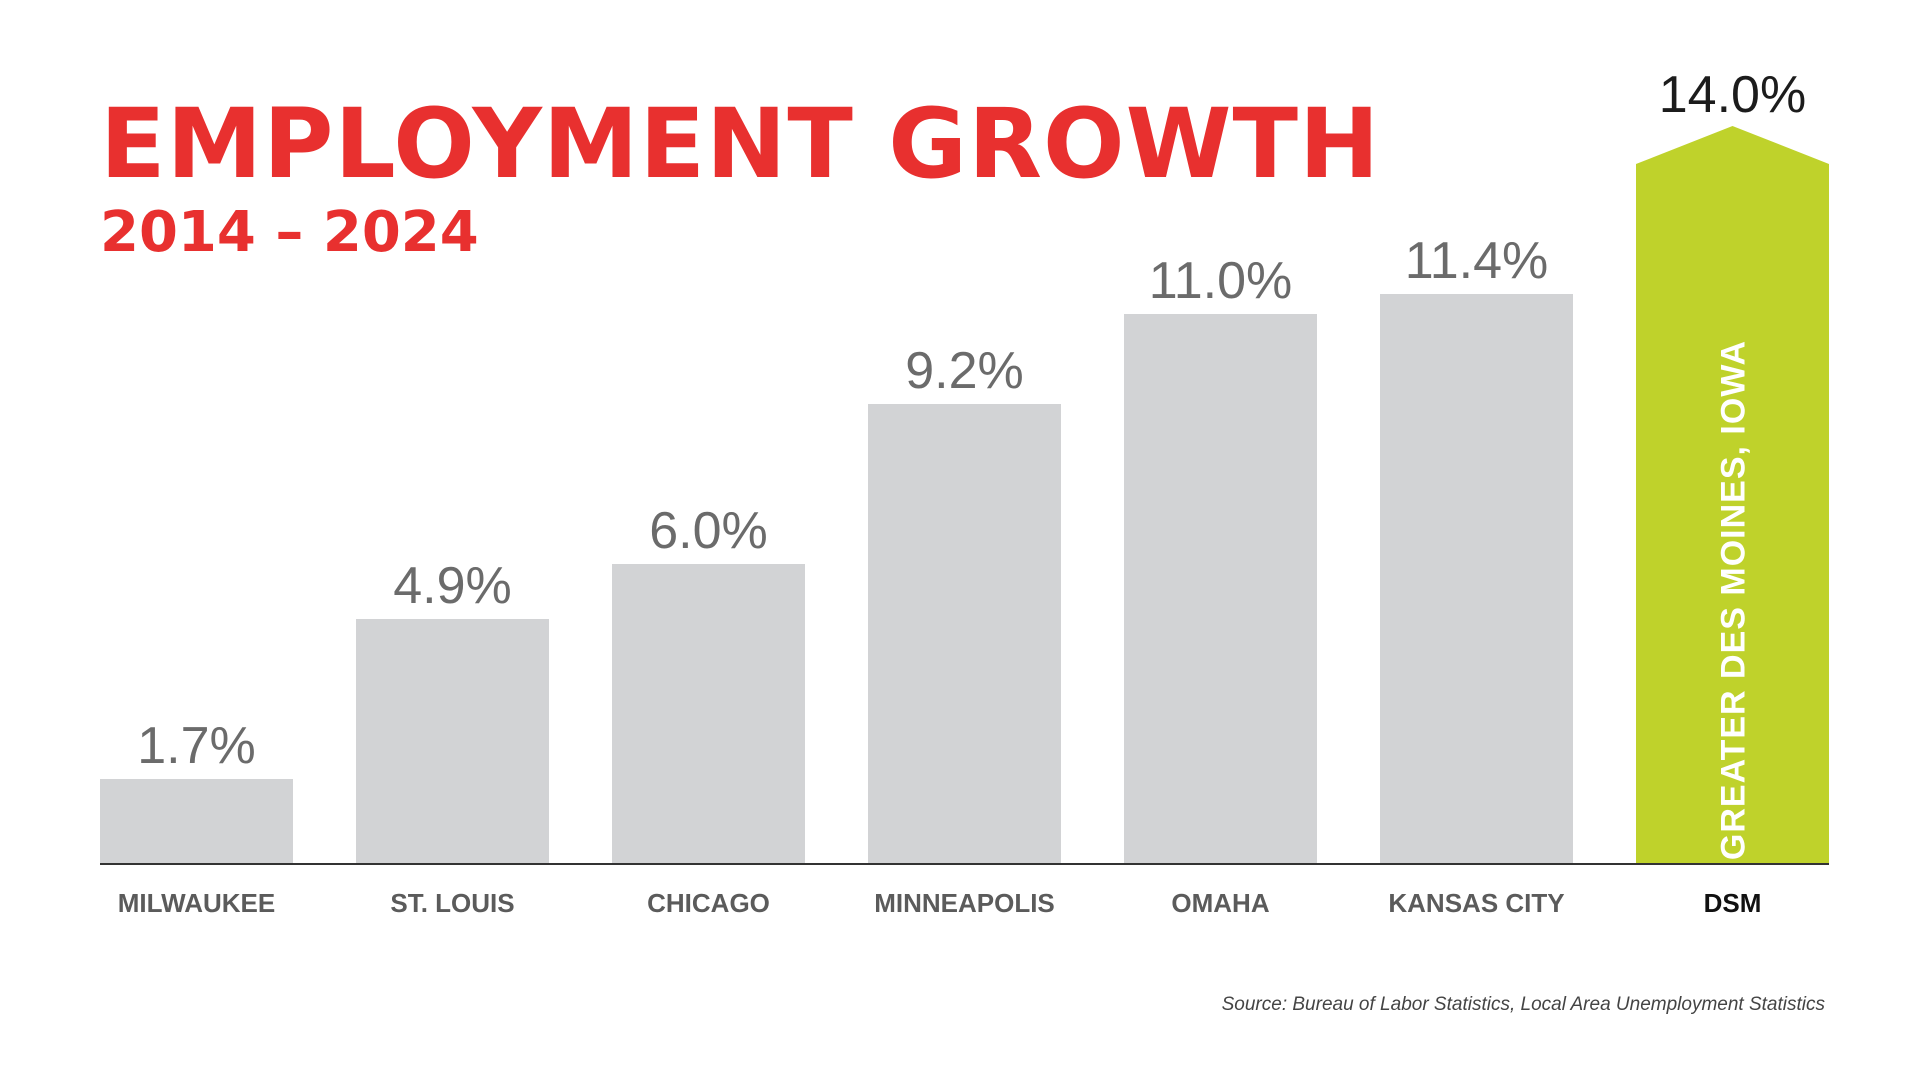 The width and height of the screenshot is (1920, 1080). Describe the element at coordinates (1476, 579) in the screenshot. I see `bar-kansas-city` at that location.